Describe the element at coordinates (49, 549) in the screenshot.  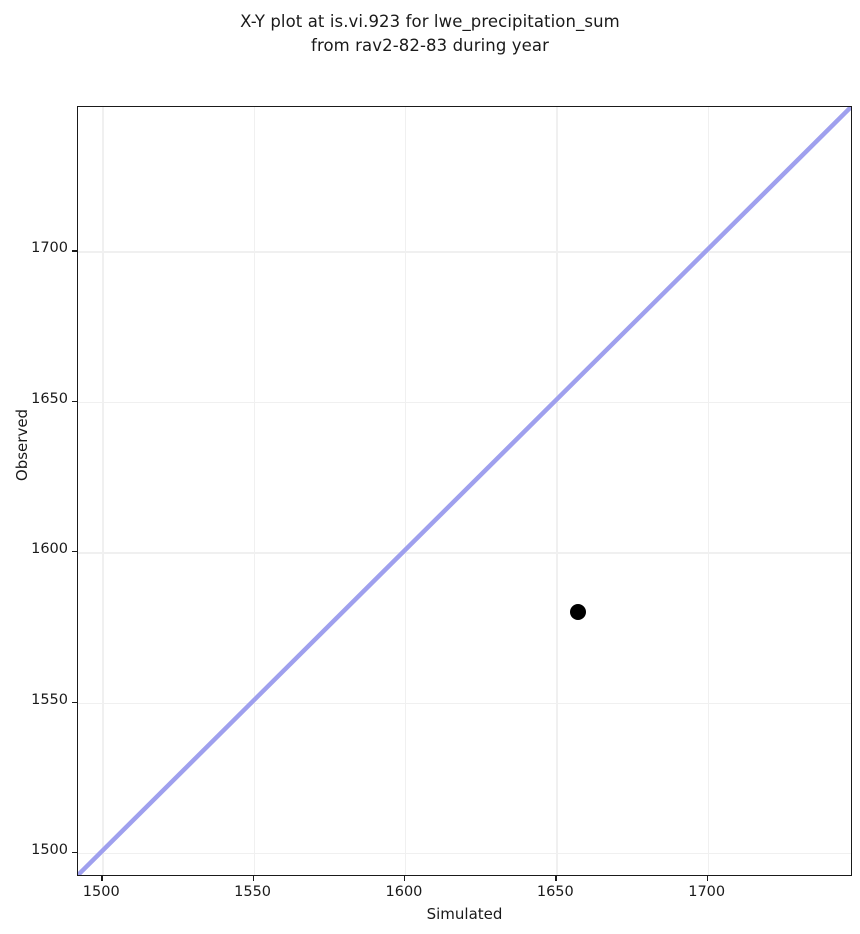
I see `y-tick-label: 1600` at that location.